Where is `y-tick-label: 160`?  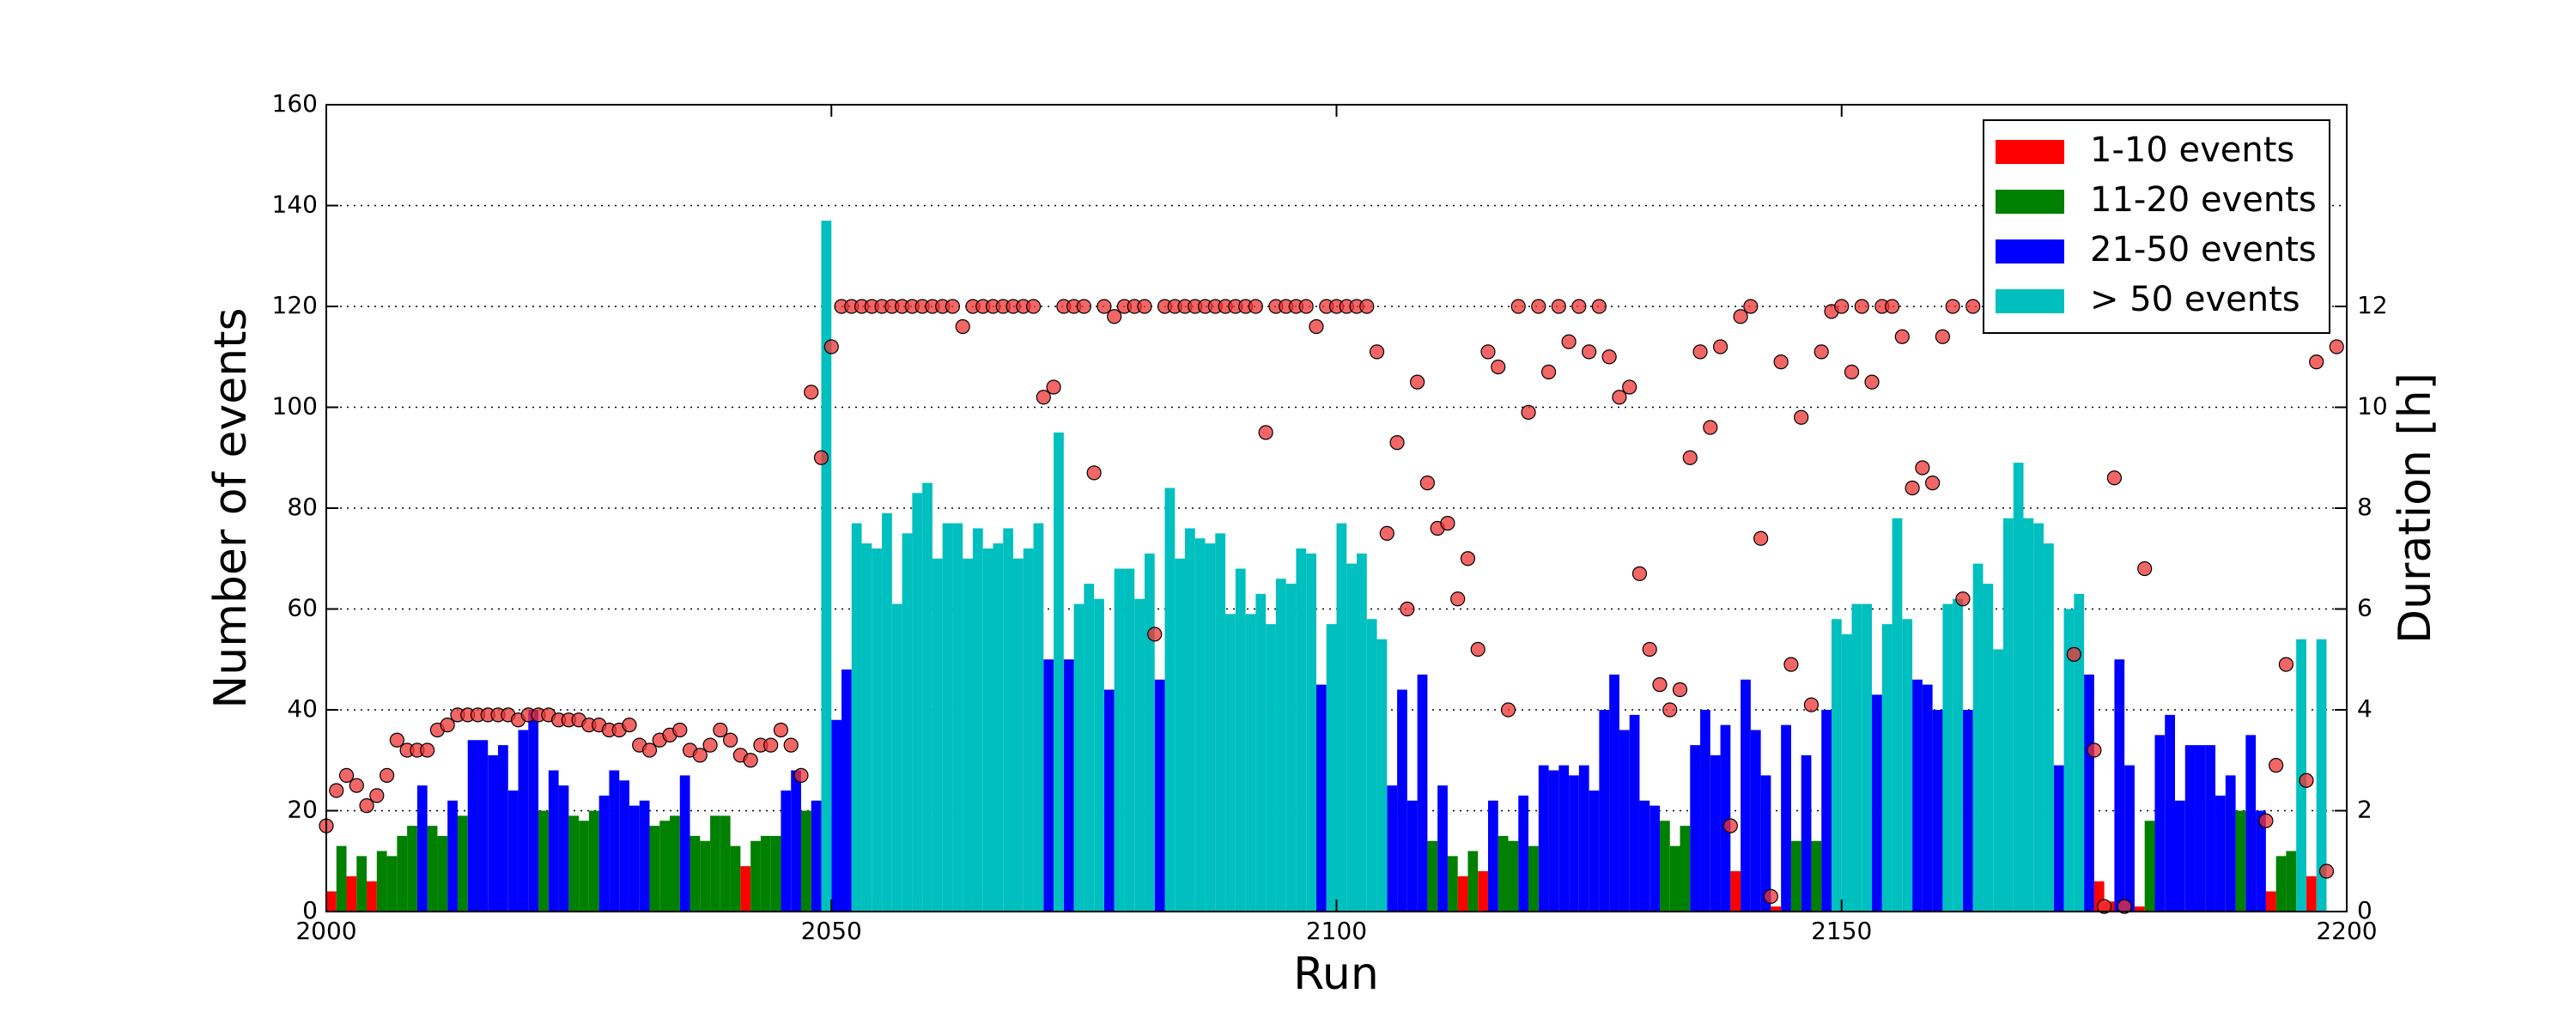
y-tick-label: 160 is located at coordinates (295, 103).